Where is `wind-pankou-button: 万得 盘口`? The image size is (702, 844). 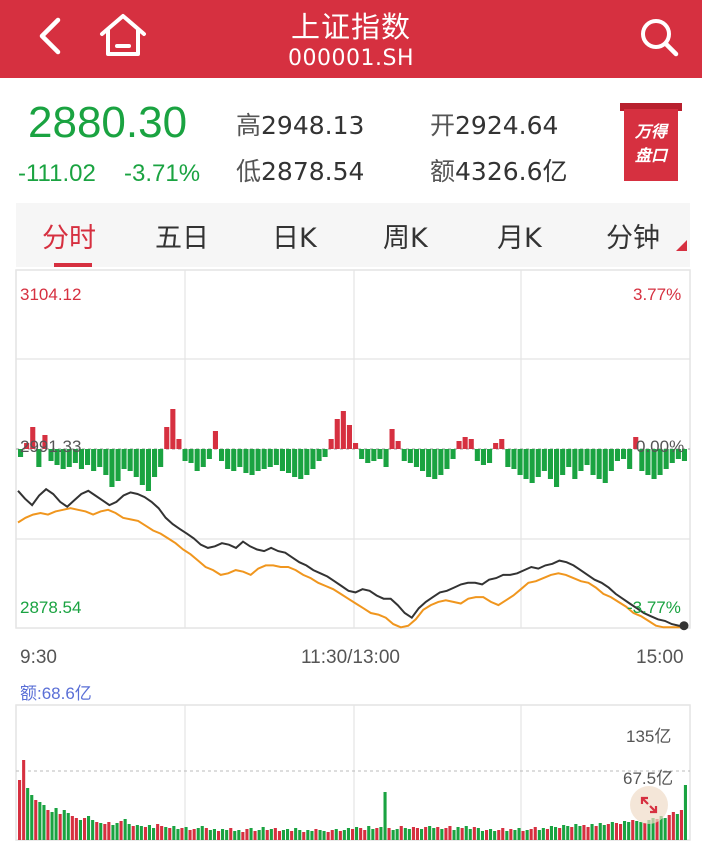
wind-pankou-button: 万得 盘口 is located at coordinates (651, 143).